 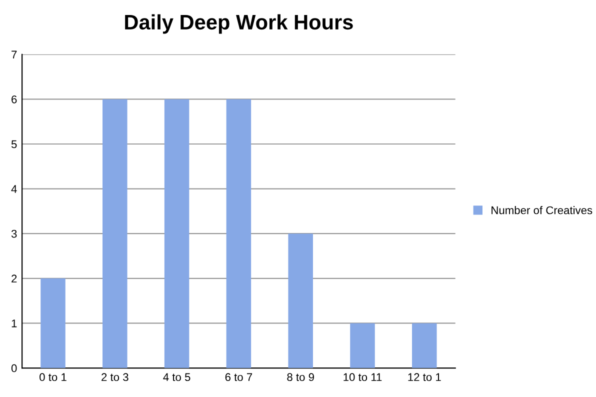 What do you see at coordinates (239, 24) in the screenshot?
I see `chart-title: Daily Deep Work Hours` at bounding box center [239, 24].